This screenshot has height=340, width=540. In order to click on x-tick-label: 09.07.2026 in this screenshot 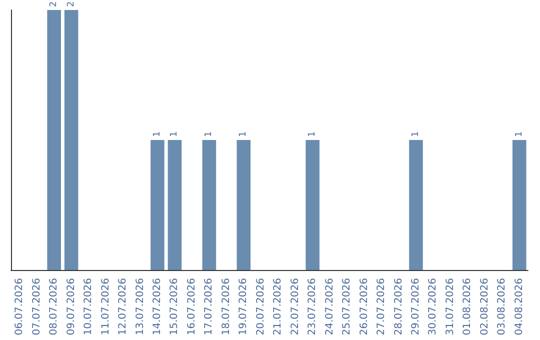, I will do `click(71, 307)`.